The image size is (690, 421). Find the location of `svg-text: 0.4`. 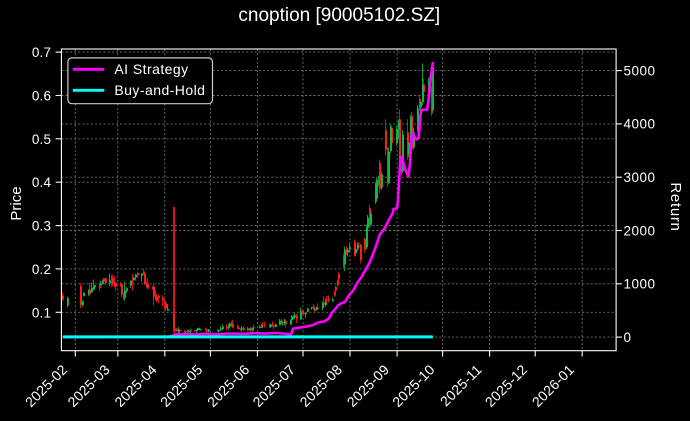

svg-text: 0.4 is located at coordinates (42, 182).